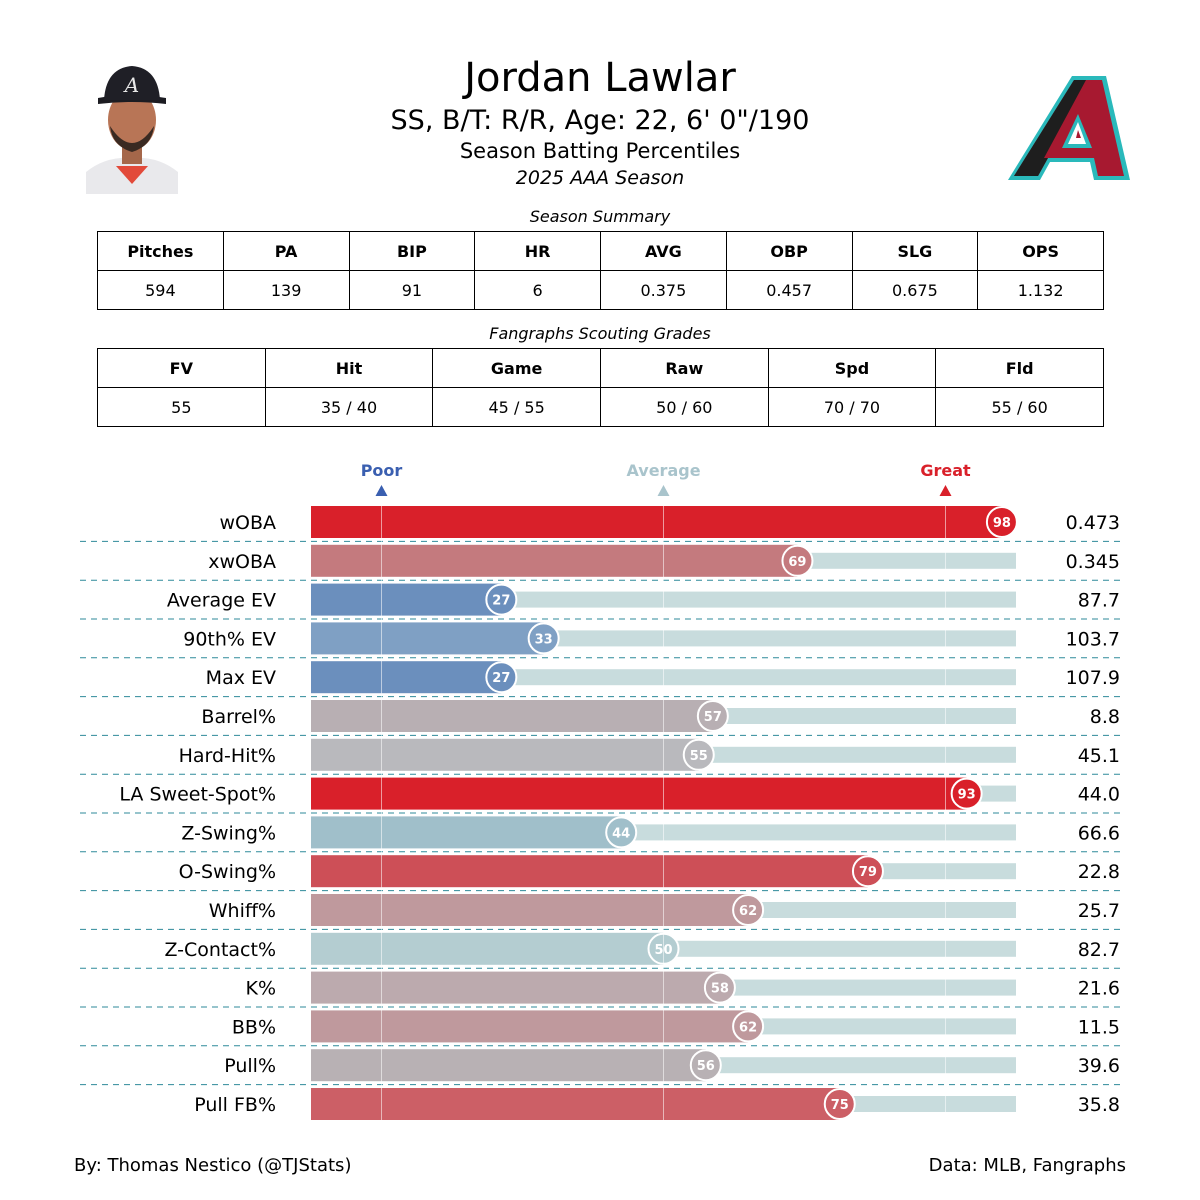  What do you see at coordinates (247, 523) in the screenshot?
I see `metric-label: wOBA` at bounding box center [247, 523].